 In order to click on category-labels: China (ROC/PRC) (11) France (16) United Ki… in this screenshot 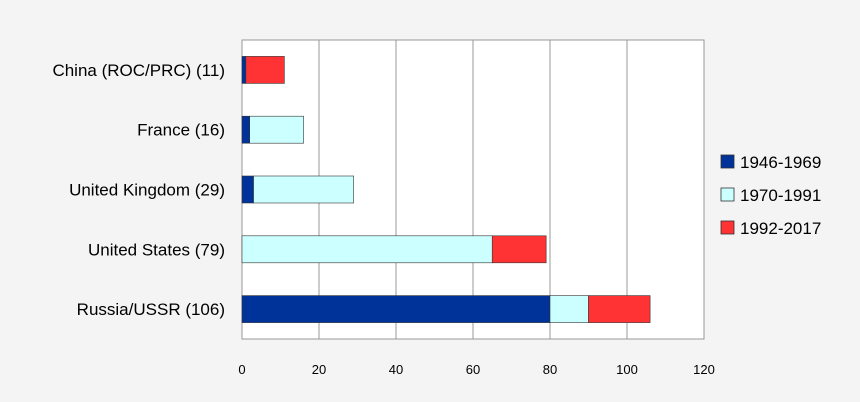, I will do `click(138, 190)`.